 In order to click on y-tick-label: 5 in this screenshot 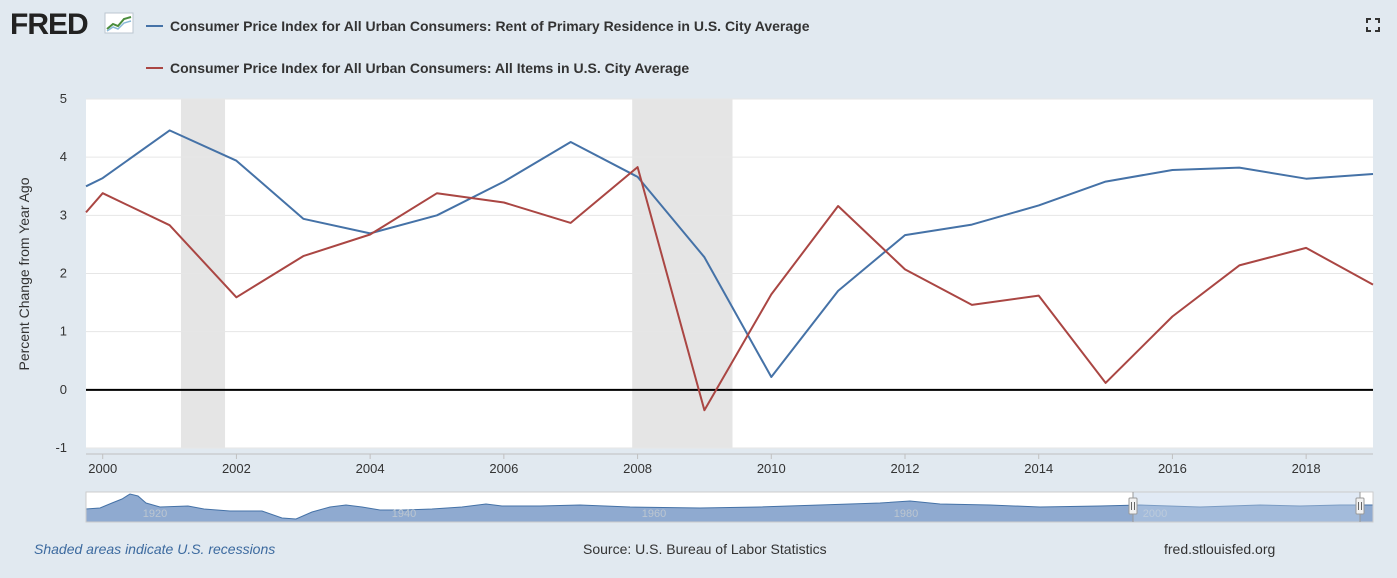, I will do `click(63, 98)`.